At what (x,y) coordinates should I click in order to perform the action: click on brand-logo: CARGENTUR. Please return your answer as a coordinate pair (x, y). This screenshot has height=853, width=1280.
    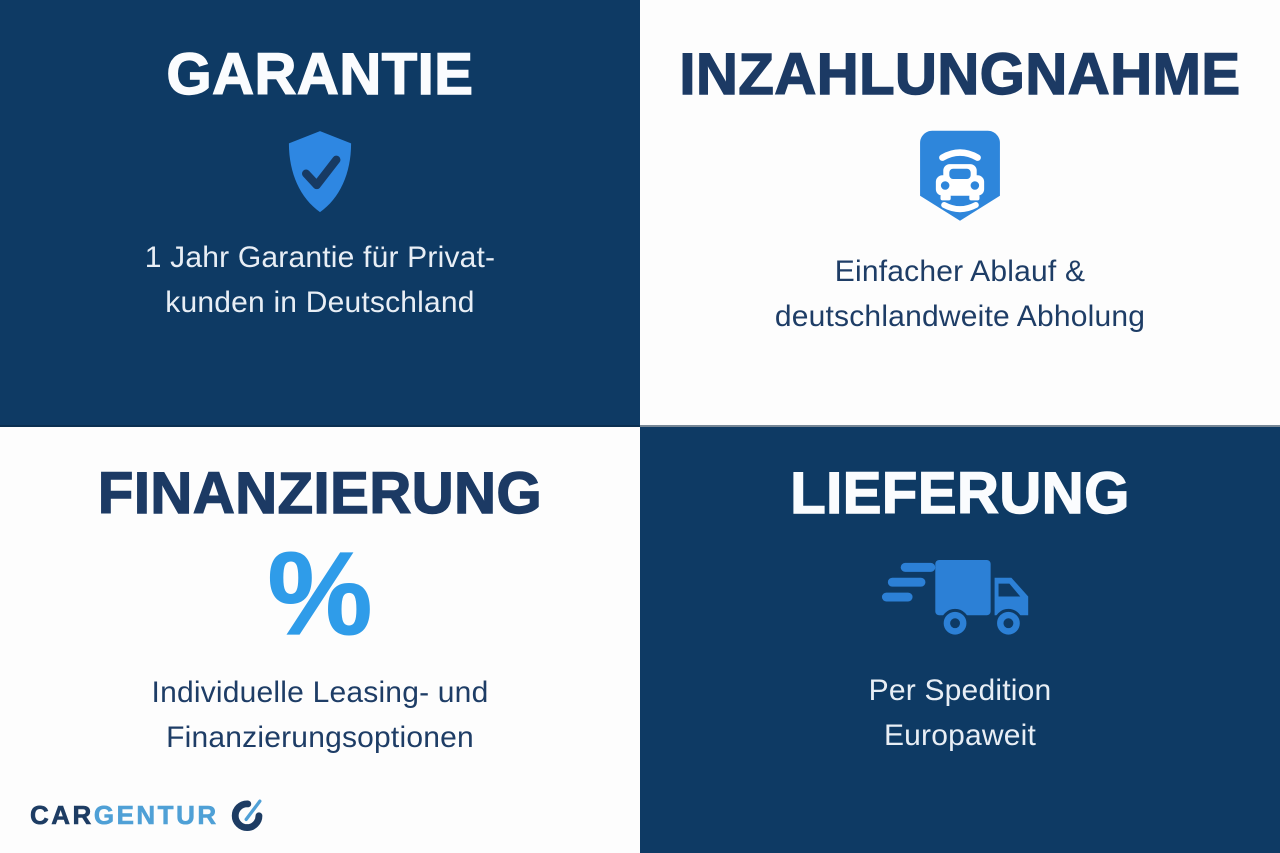
    Looking at the image, I should click on (148, 815).